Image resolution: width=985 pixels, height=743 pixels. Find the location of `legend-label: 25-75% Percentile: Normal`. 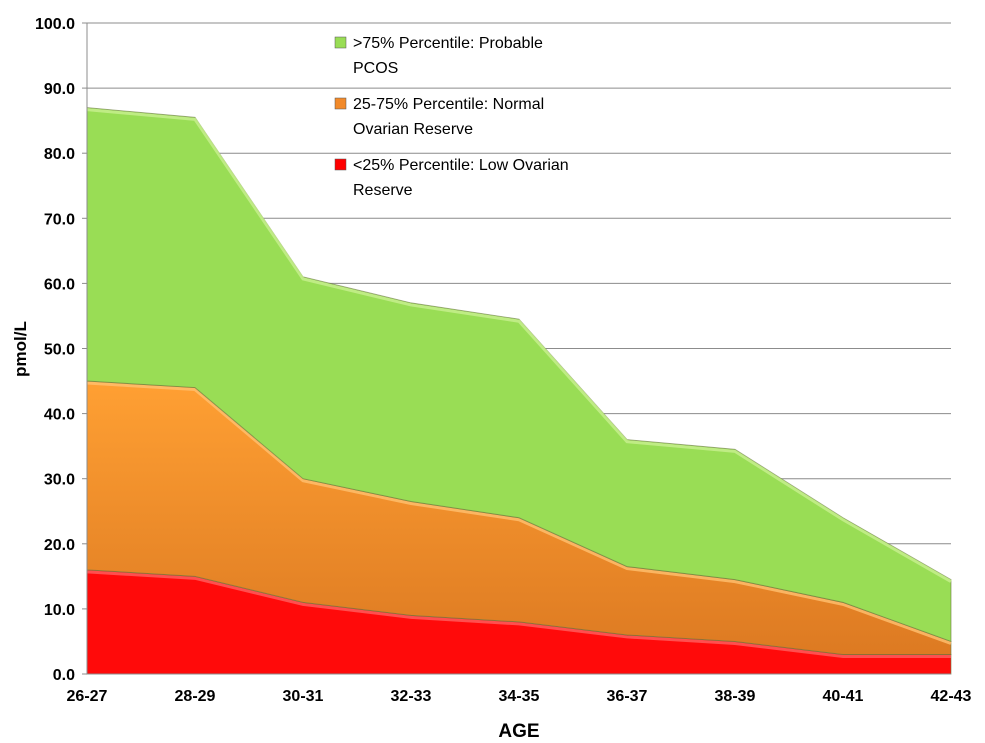

legend-label: 25-75% Percentile: Normal is located at coordinates (448, 104).